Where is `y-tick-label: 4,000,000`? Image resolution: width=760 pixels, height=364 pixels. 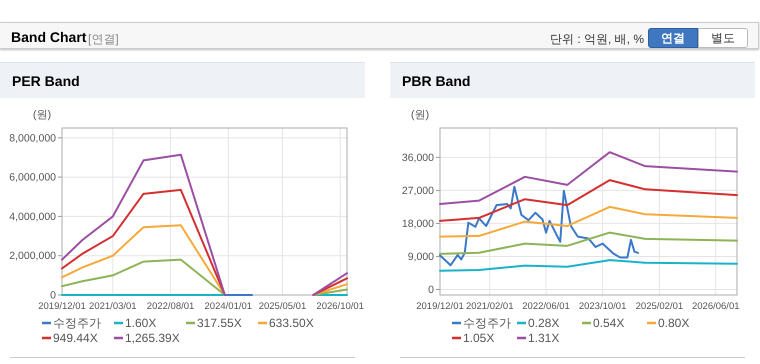
y-tick-label: 4,000,000 is located at coordinates (32, 216).